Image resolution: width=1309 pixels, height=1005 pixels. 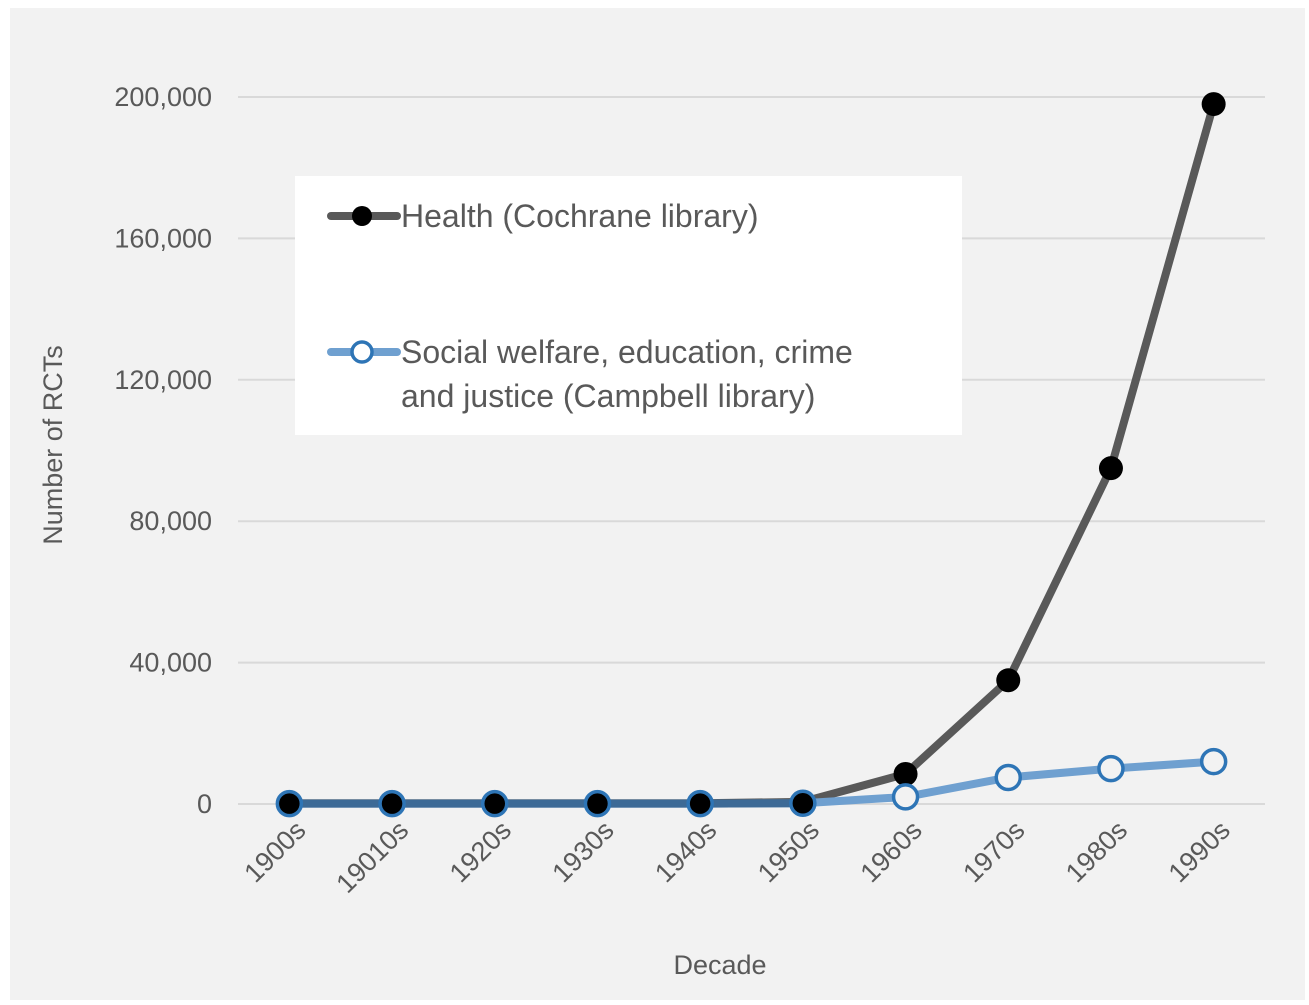 I want to click on legend-marker-health, so click(x=362, y=216).